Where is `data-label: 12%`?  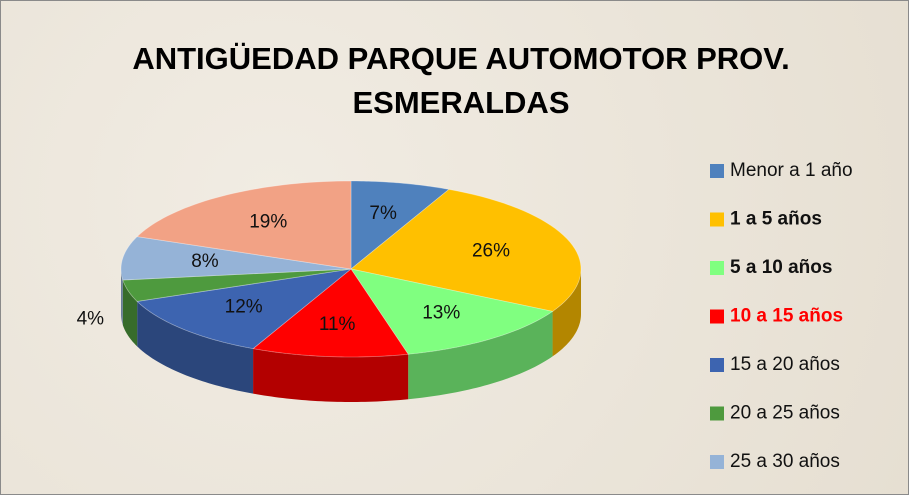
data-label: 12% is located at coordinates (244, 307).